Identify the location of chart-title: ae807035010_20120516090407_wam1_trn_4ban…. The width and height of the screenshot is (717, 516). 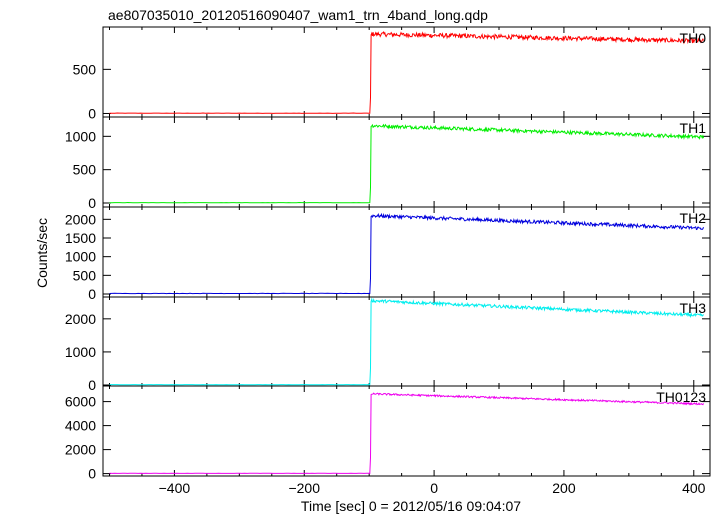
(298, 15).